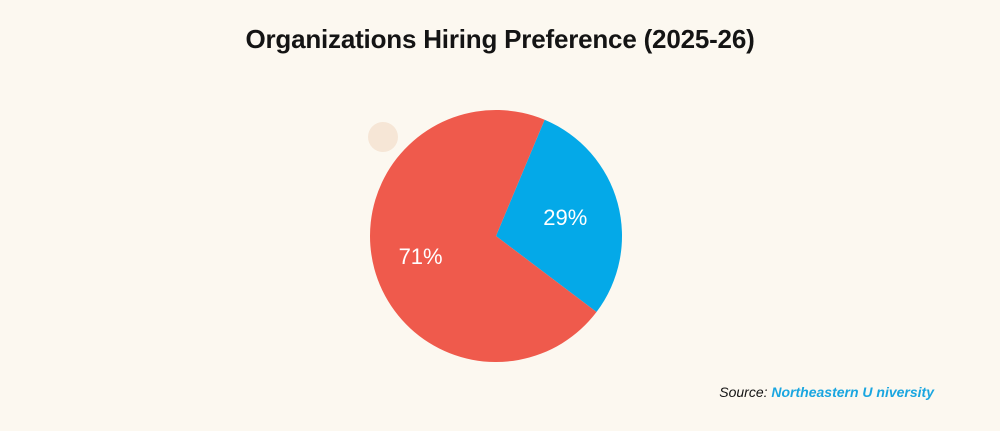 The width and height of the screenshot is (1000, 431). Describe the element at coordinates (743, 392) in the screenshot. I see `source-prefix: Source:` at that location.